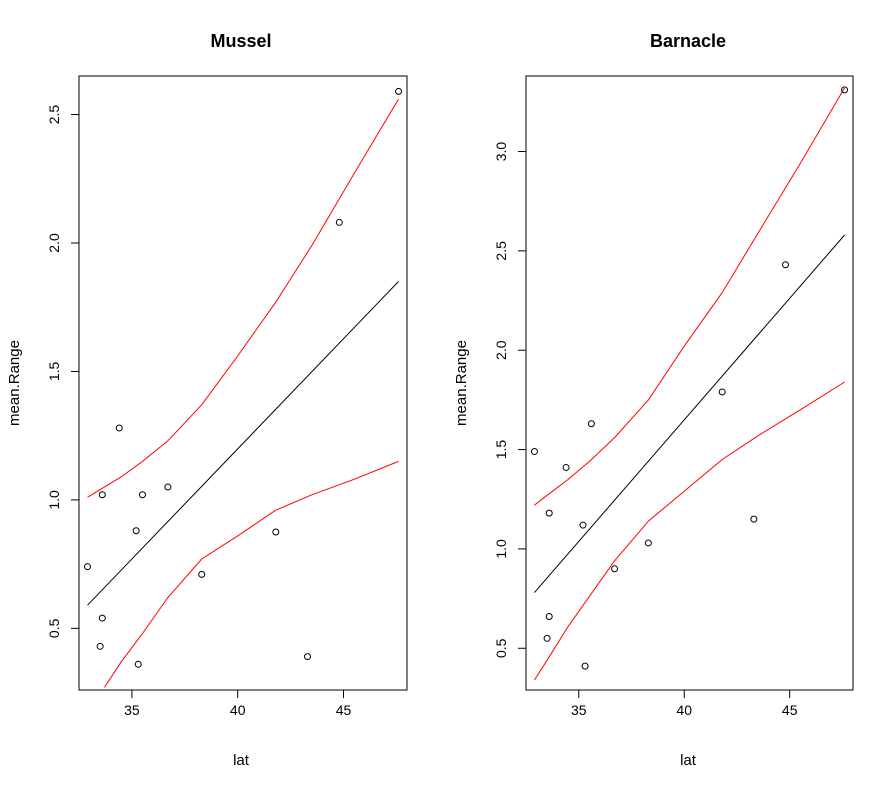 The height and width of the screenshot is (789, 894). Describe the element at coordinates (132, 710) in the screenshot. I see `mussel-xtick-label: 35` at that location.